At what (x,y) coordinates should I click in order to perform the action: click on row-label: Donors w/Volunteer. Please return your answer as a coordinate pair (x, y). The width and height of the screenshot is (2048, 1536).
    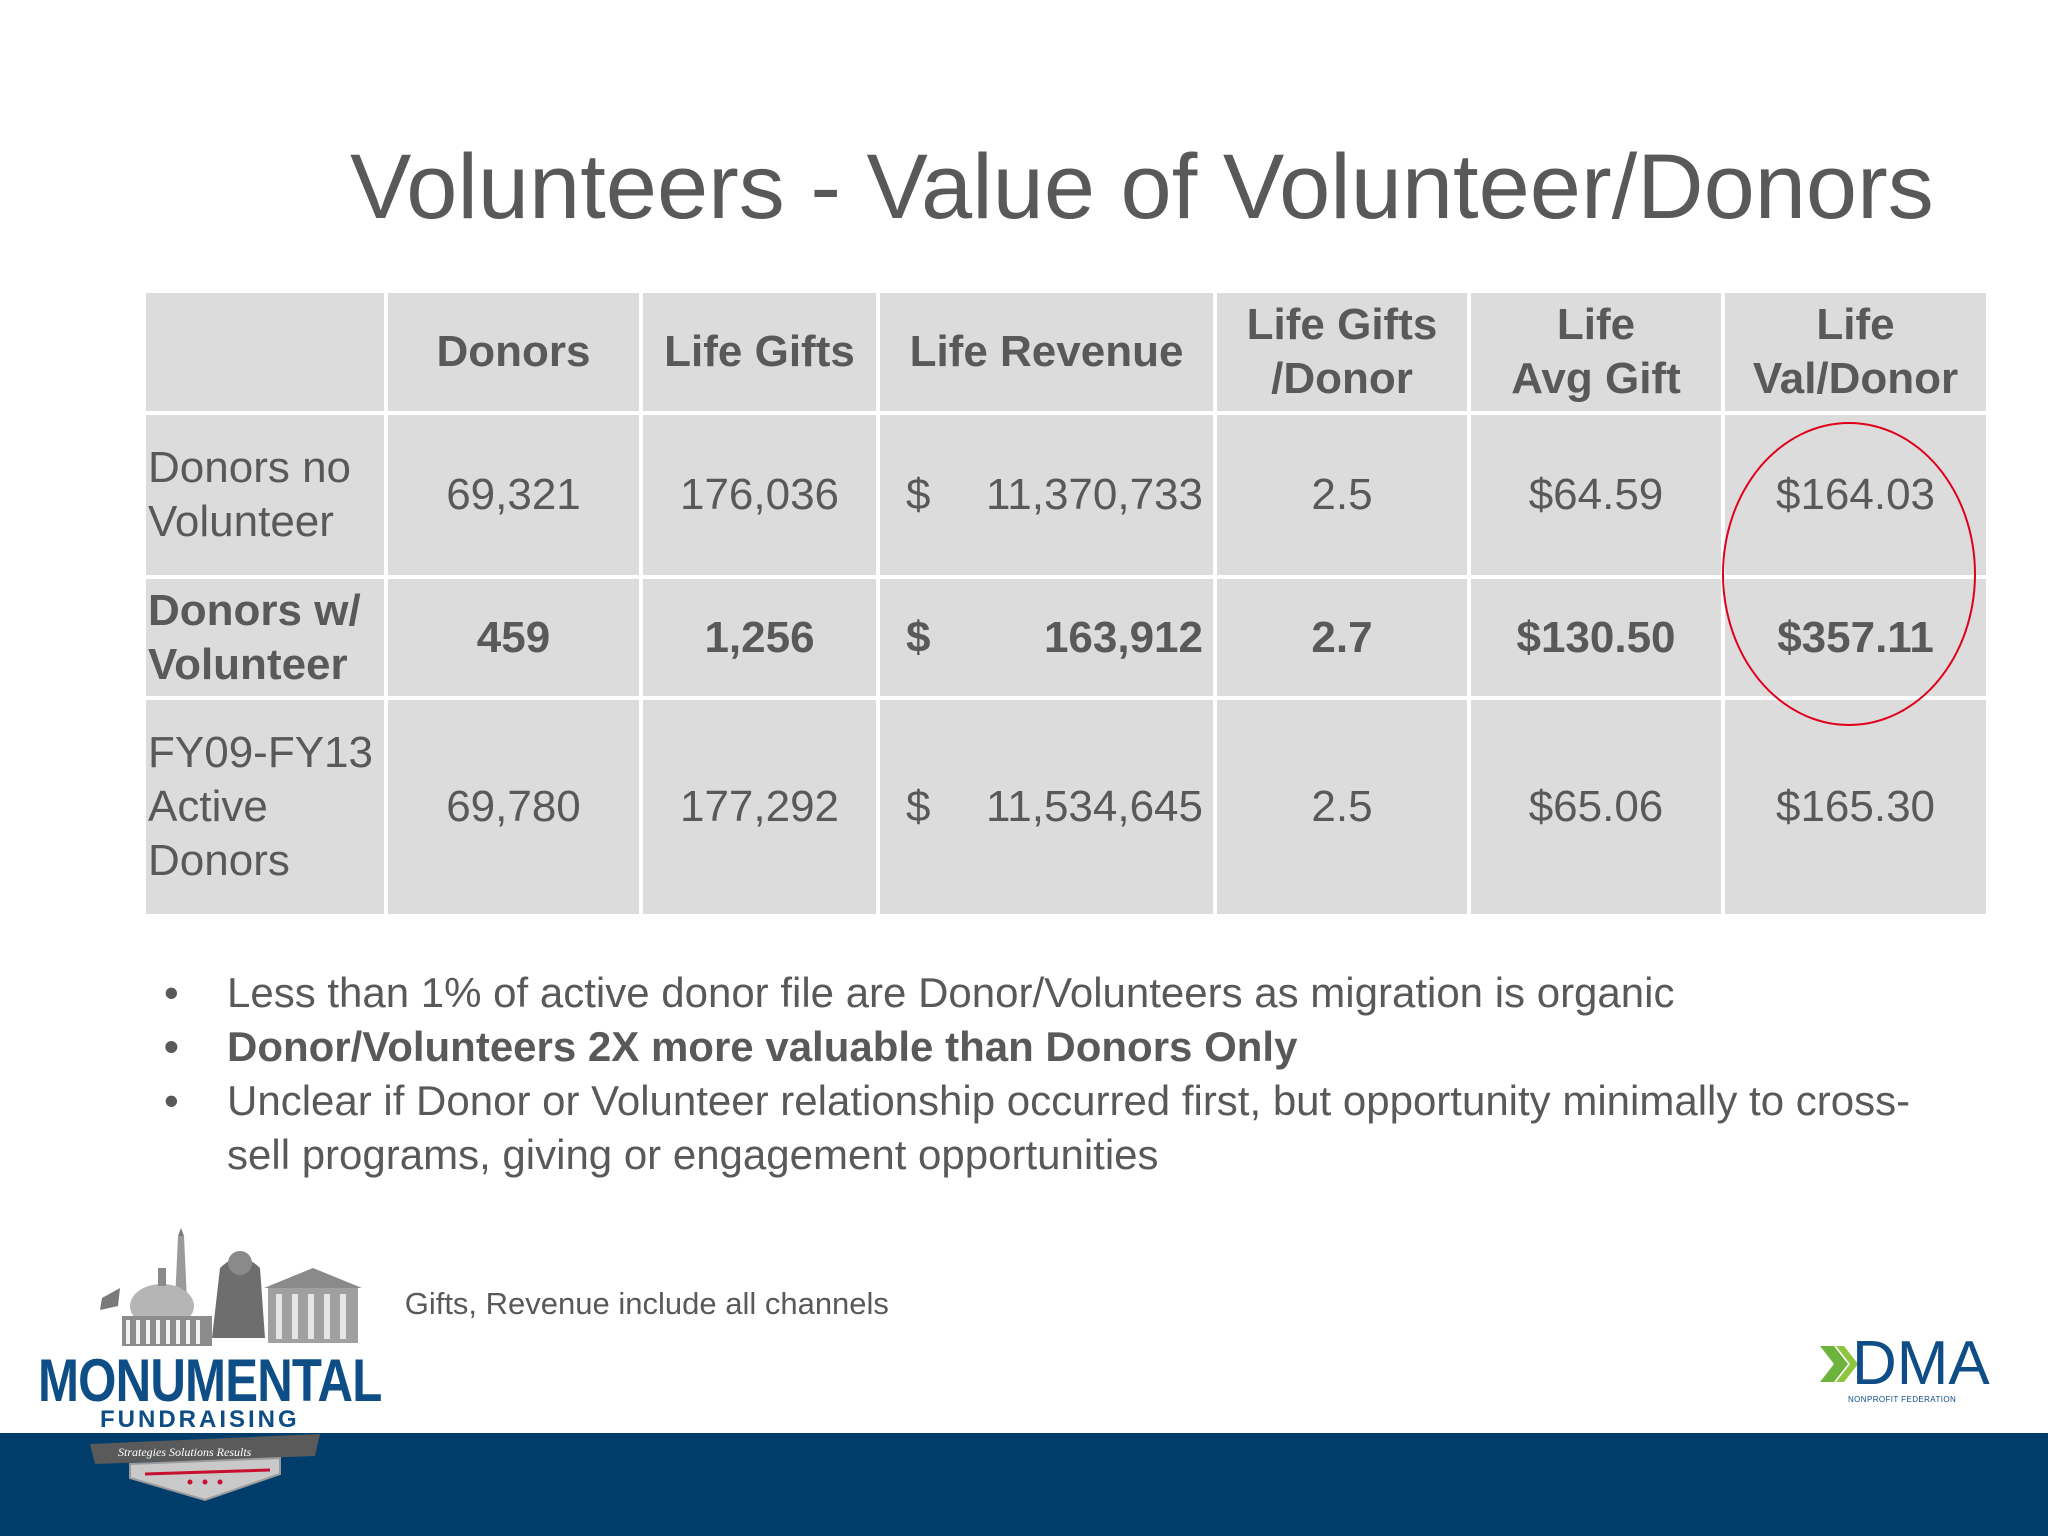
    Looking at the image, I should click on (265, 637).